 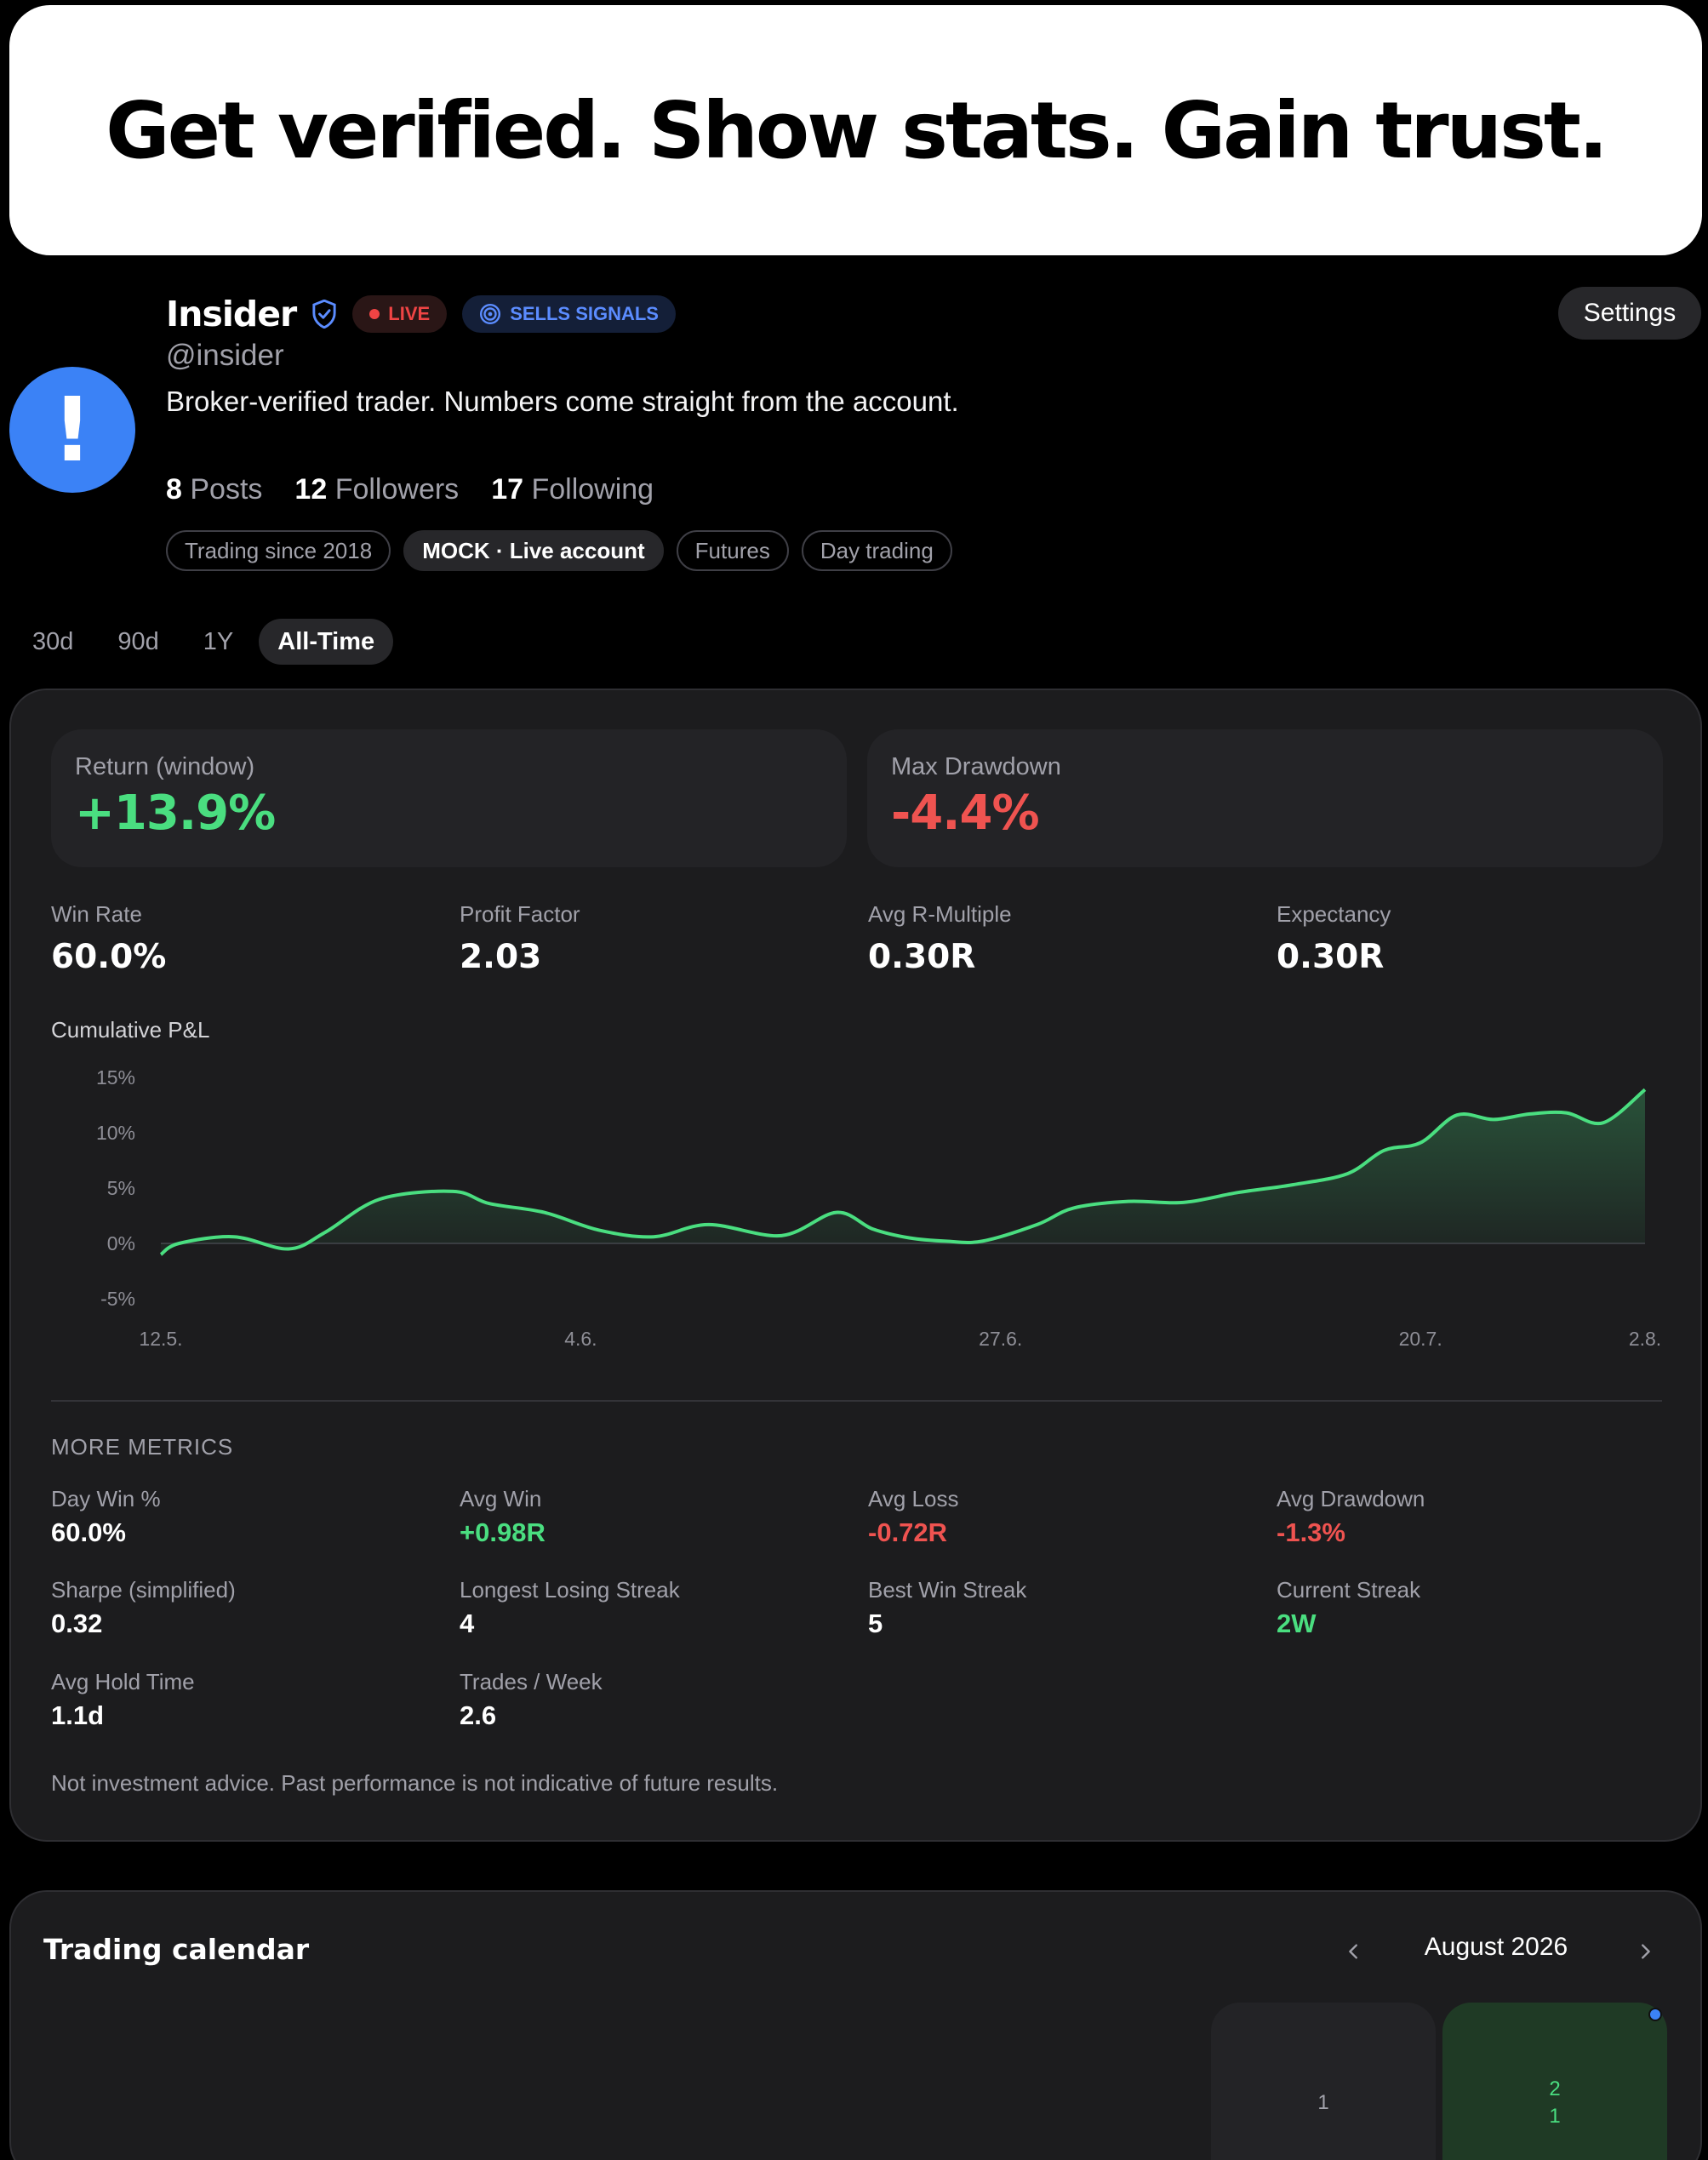 I want to click on metric-item: Avg Loss -0.72R, so click(x=913, y=1517).